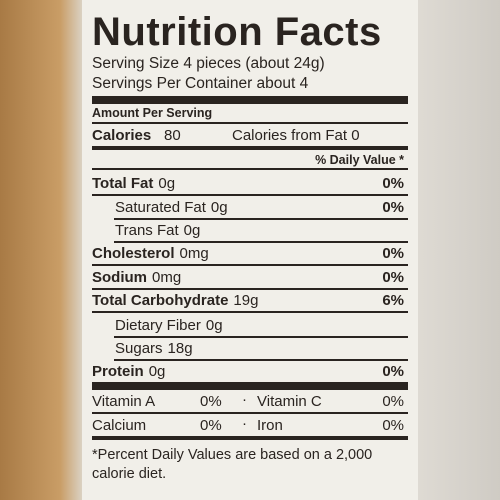 This screenshot has height=500, width=500. What do you see at coordinates (250, 256) in the screenshot?
I see `nutrient-row: Cholesterol 0mg 0%` at bounding box center [250, 256].